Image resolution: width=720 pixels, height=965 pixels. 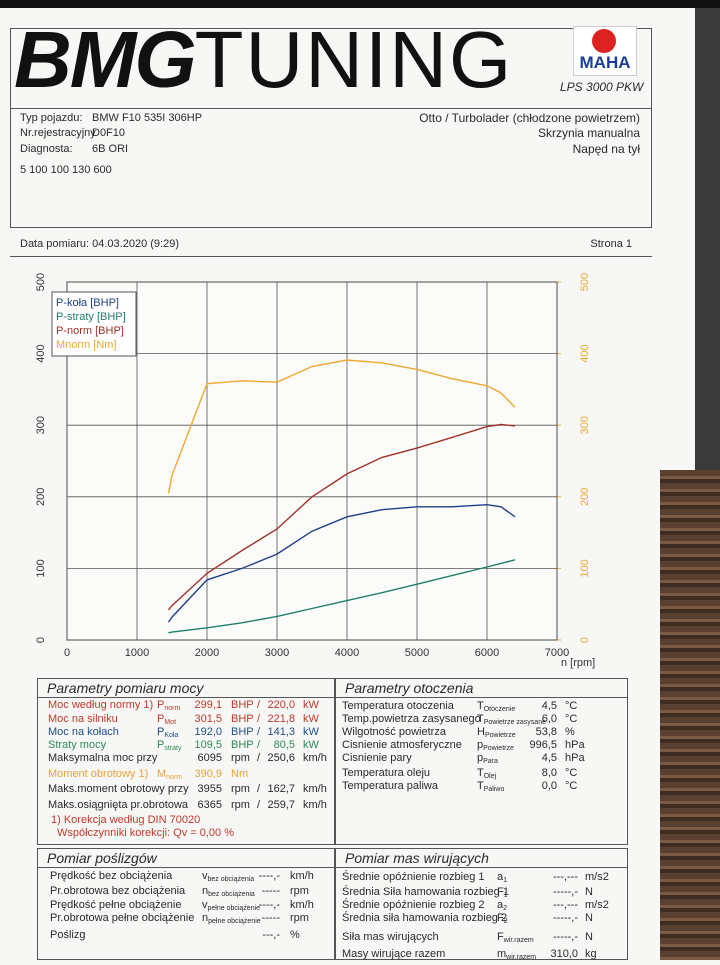 I want to click on row-unit: N, so click(x=589, y=892).